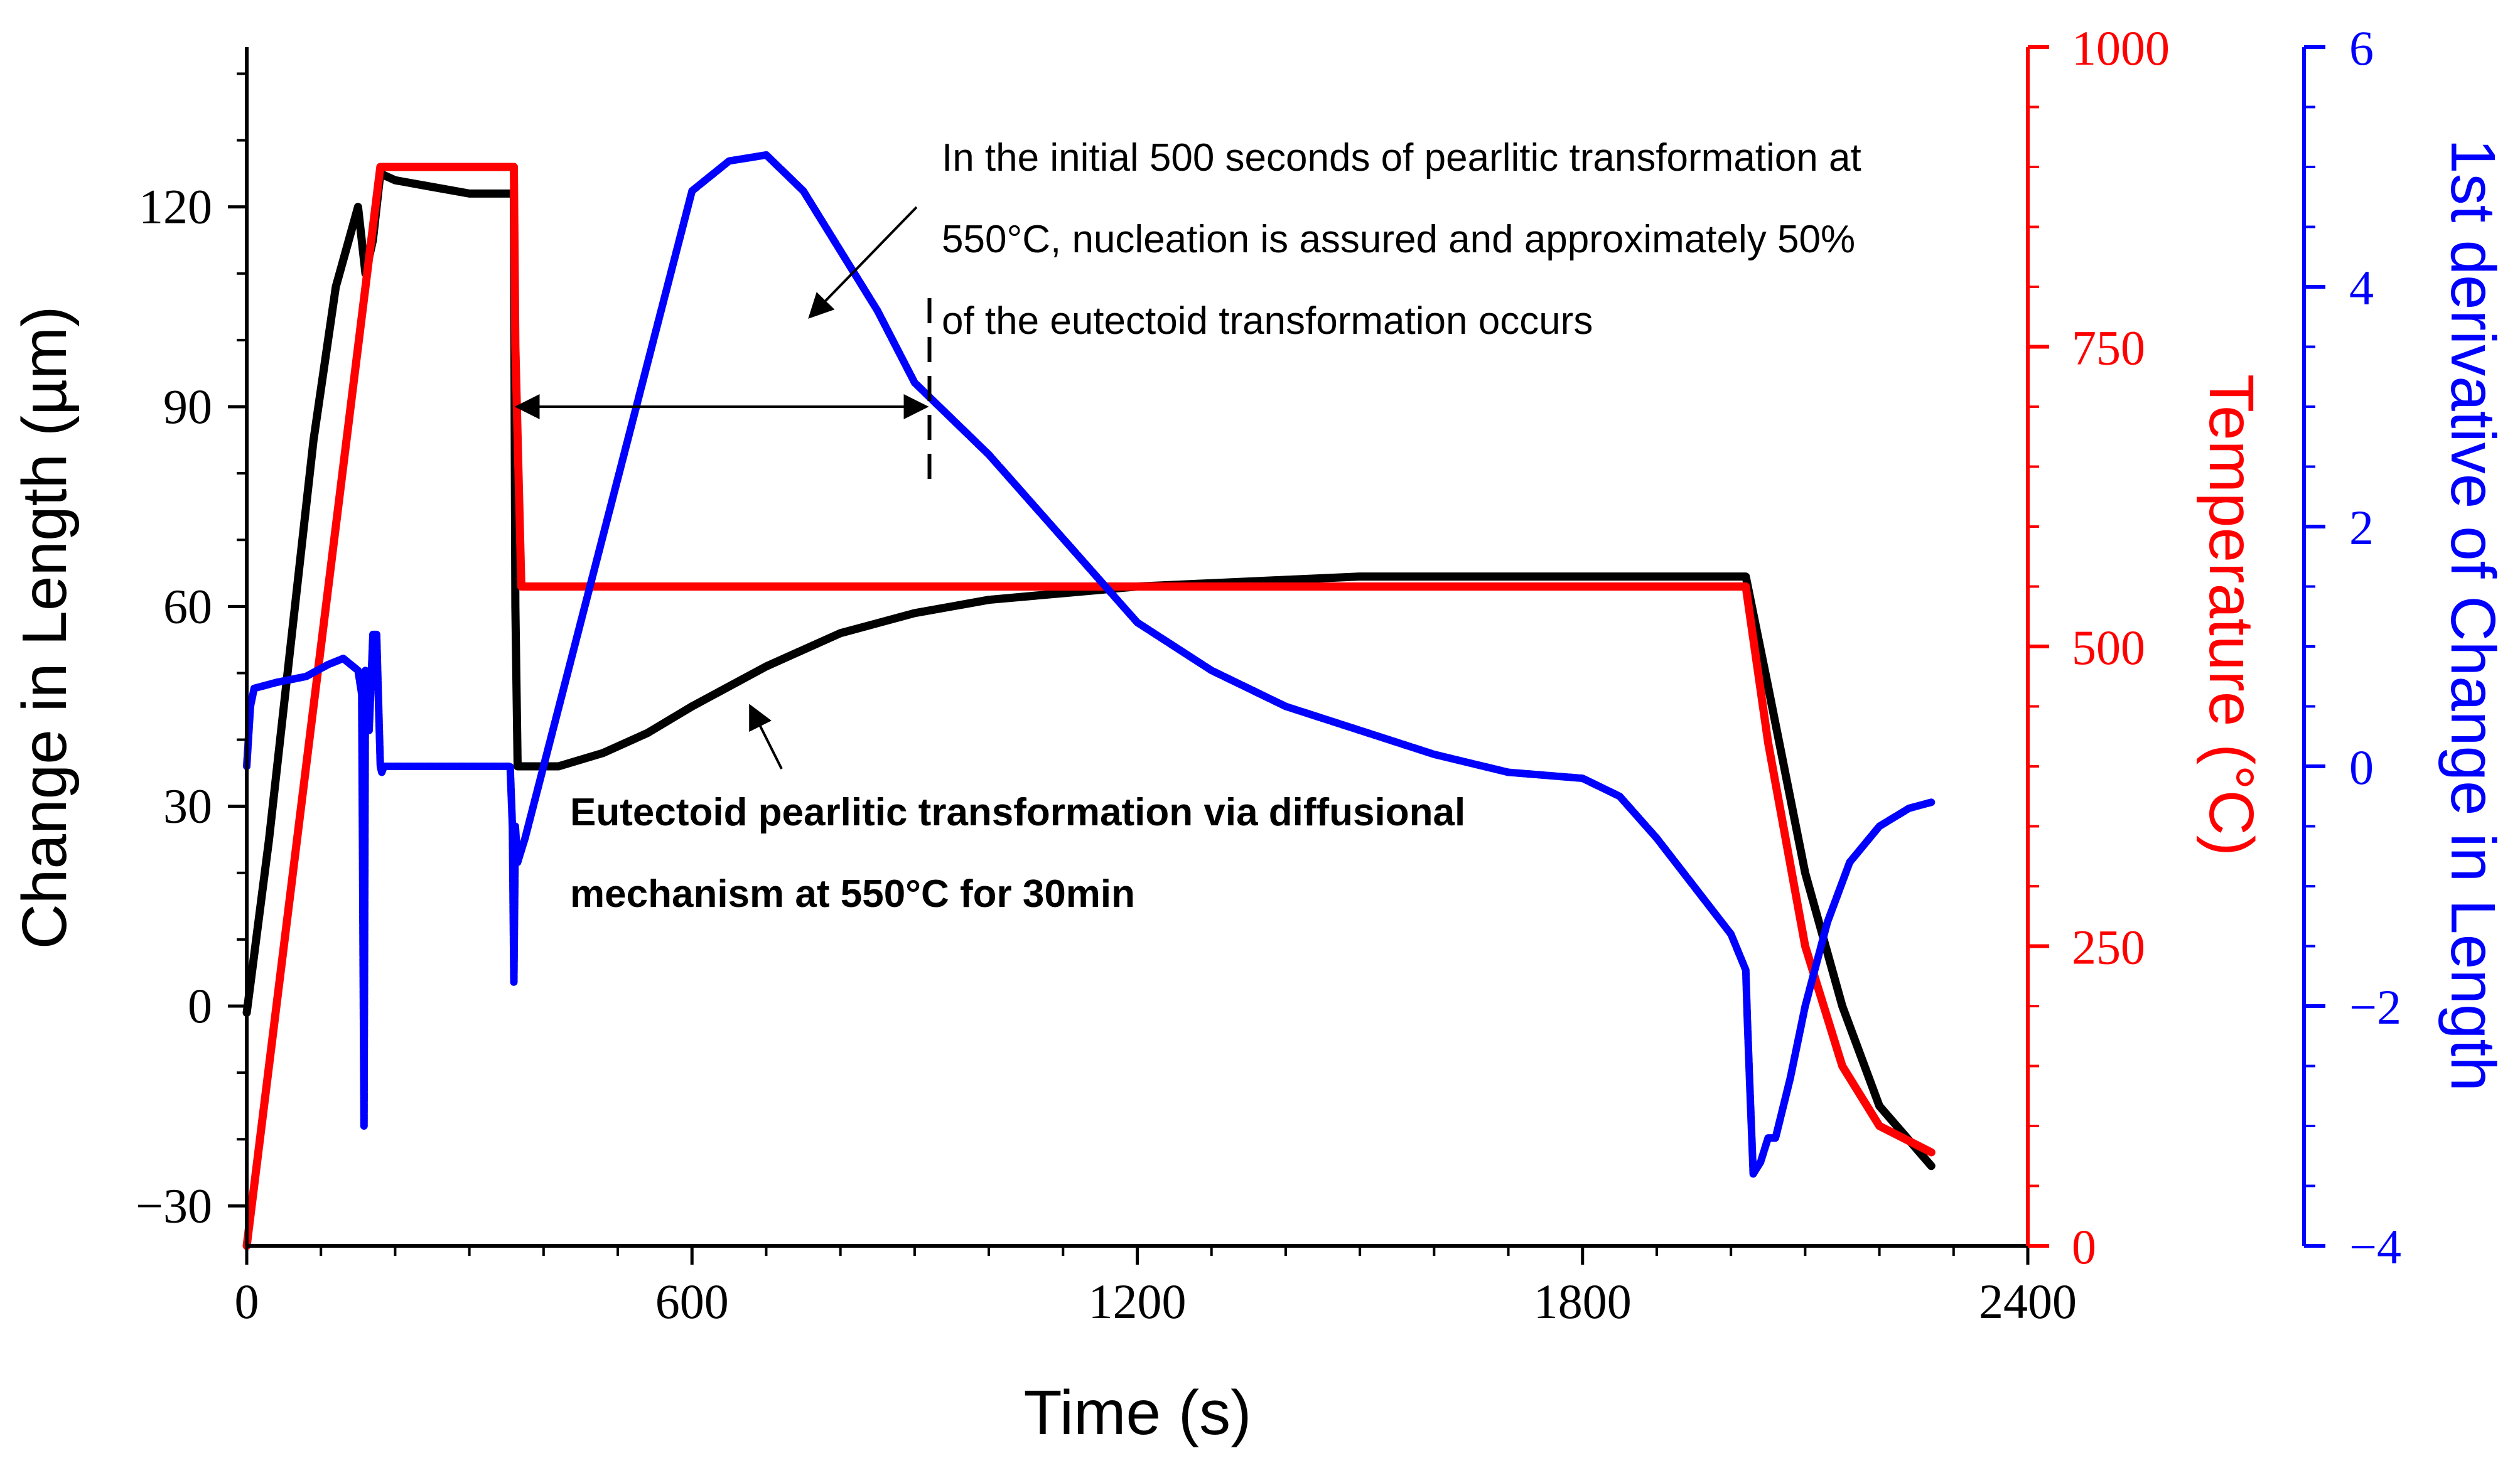 The height and width of the screenshot is (1463, 2520). I want to click on top-annotation-arrow, so click(863, 262).